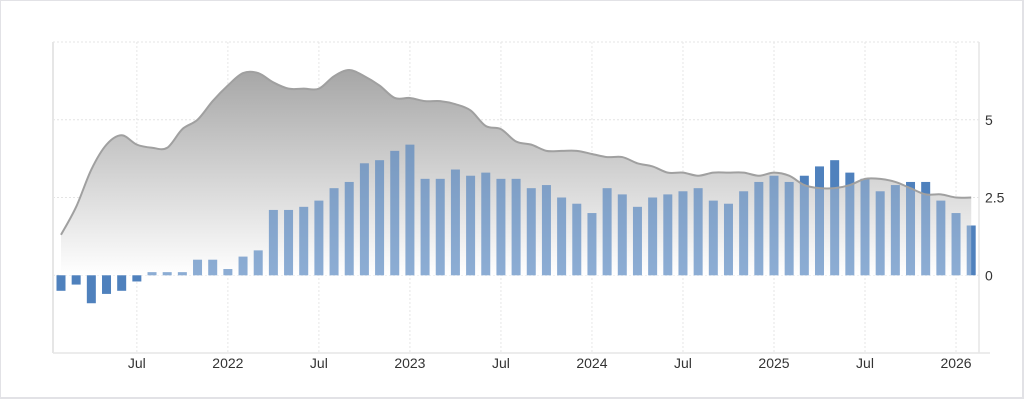  What do you see at coordinates (409, 363) in the screenshot?
I see `x-tick-label: 2023` at bounding box center [409, 363].